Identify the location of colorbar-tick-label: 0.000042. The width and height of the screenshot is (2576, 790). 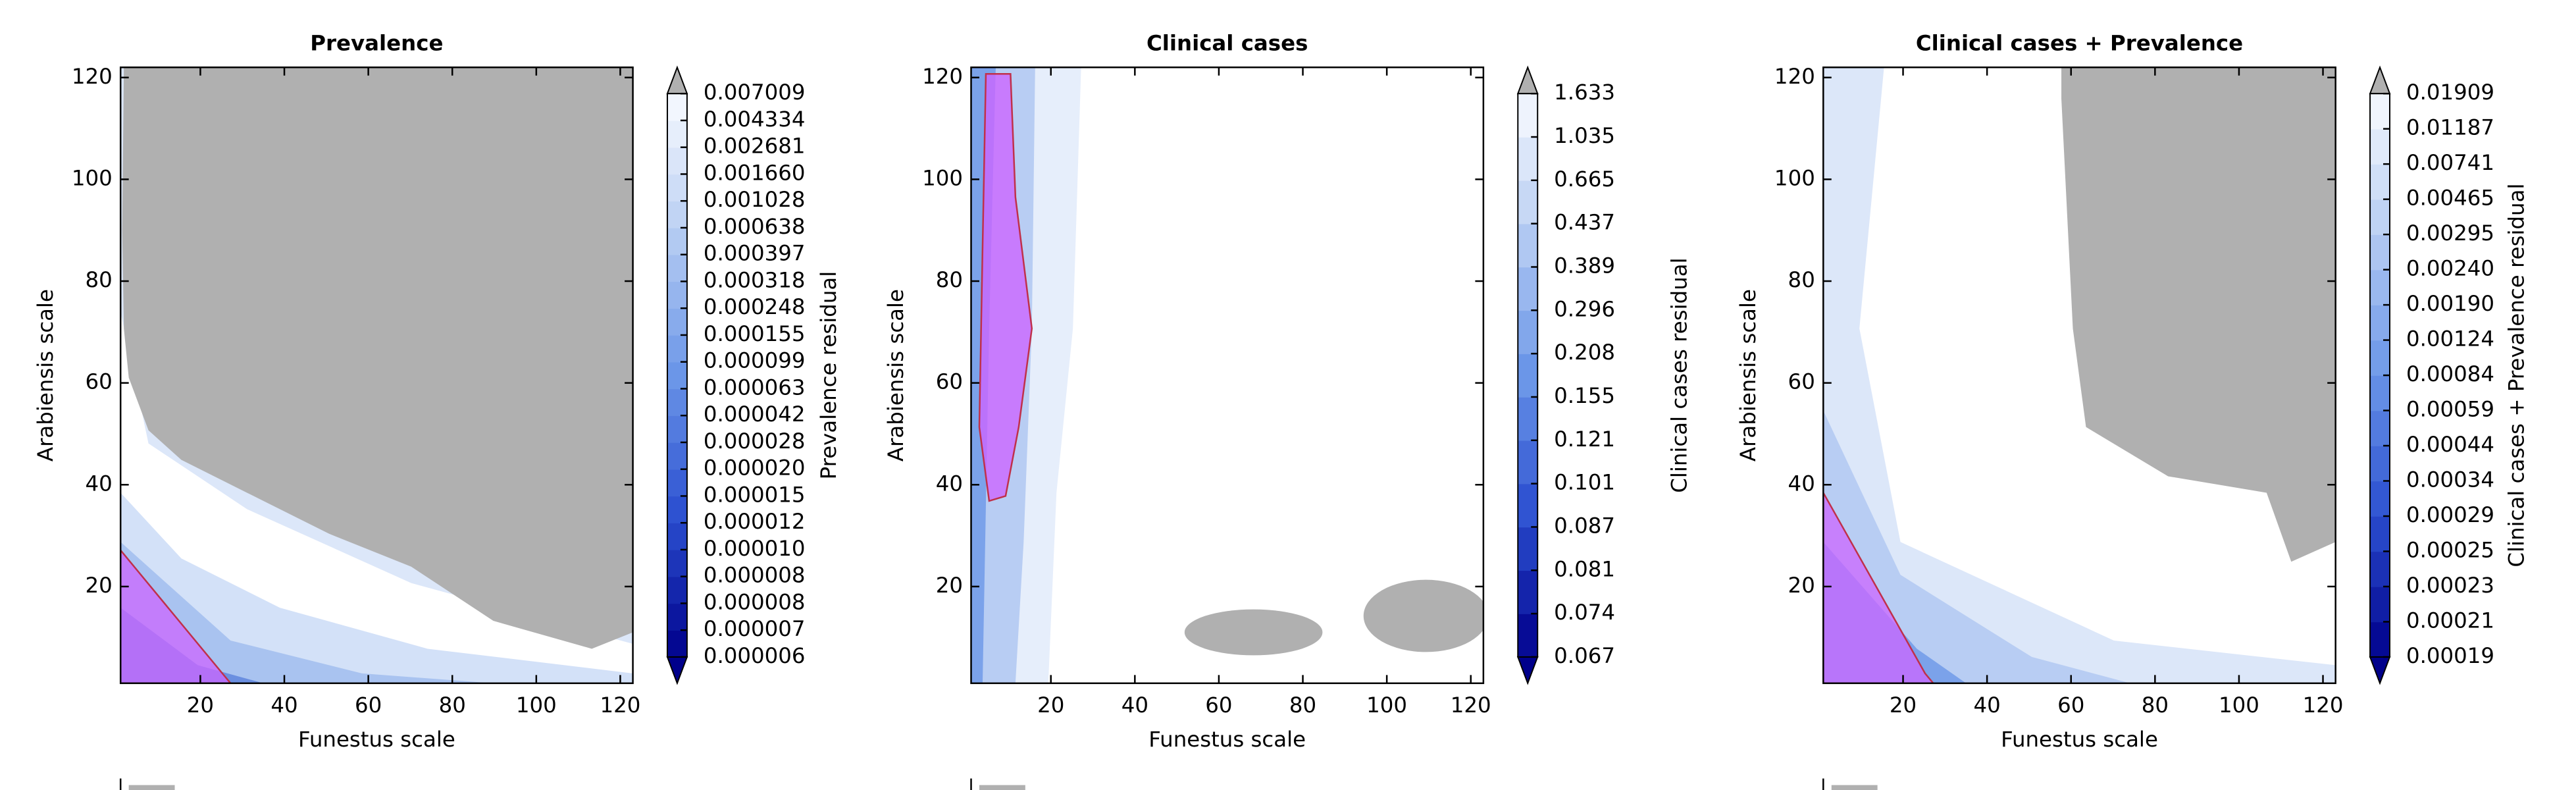
(755, 414).